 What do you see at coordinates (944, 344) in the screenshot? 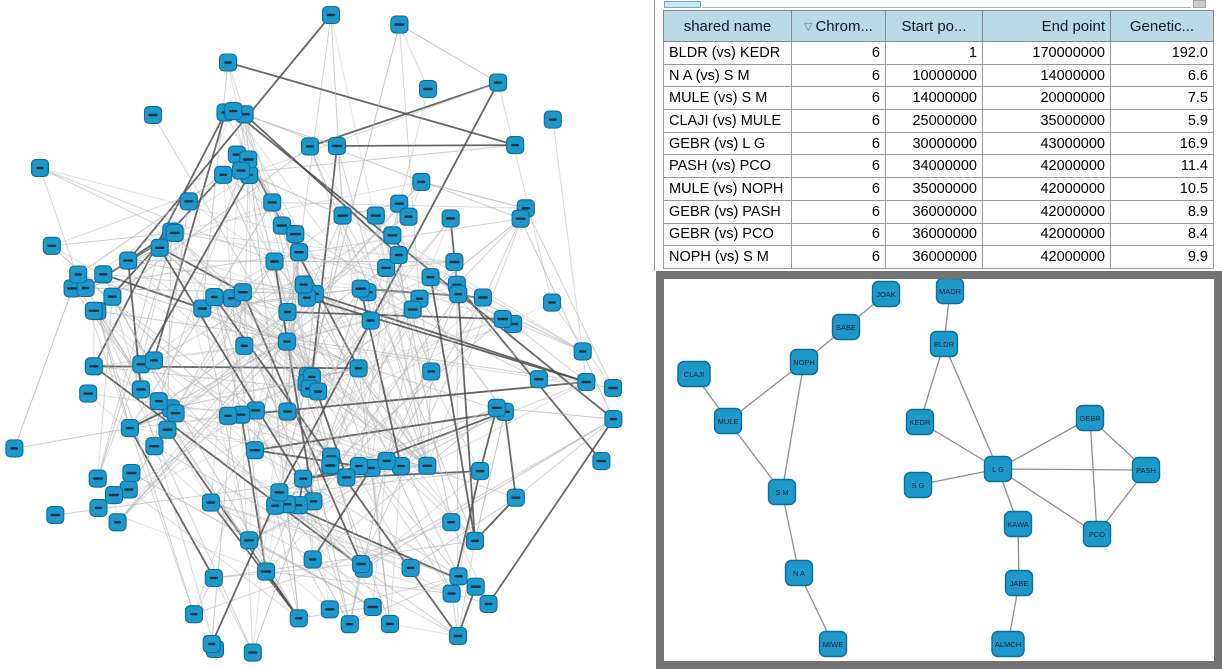
I see `overview-node-BLDR: BLDR` at bounding box center [944, 344].